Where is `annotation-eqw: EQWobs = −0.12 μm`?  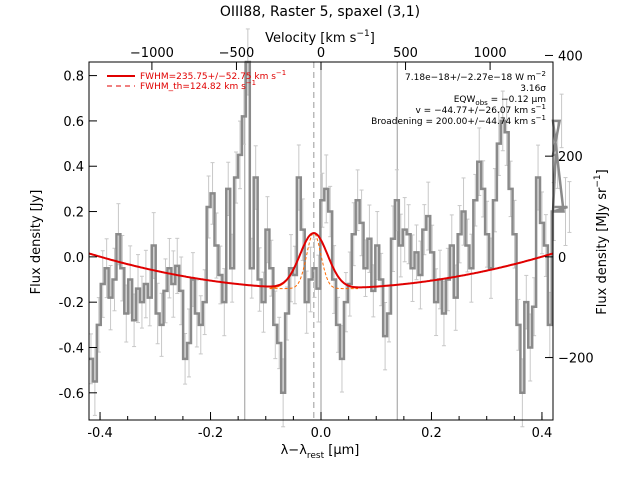 annotation-eqw: EQWobs = −0.12 μm is located at coordinates (500, 101).